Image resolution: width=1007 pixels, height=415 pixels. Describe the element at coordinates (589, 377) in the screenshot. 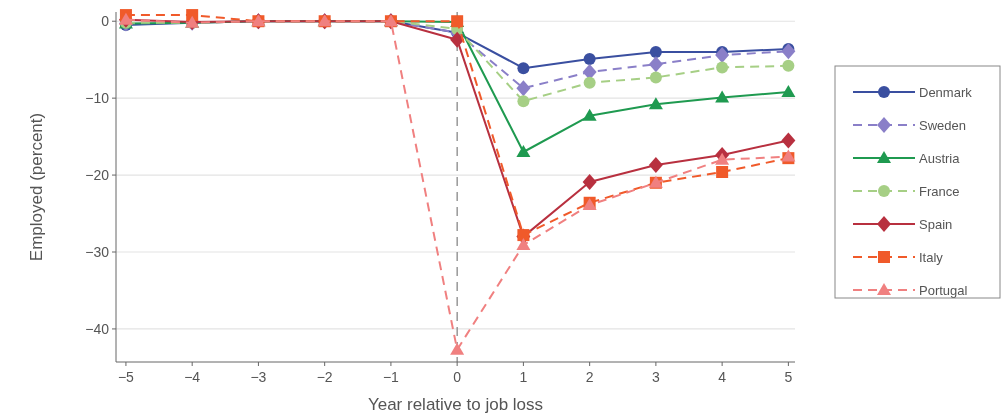

I see `x-tick-label: 2` at that location.